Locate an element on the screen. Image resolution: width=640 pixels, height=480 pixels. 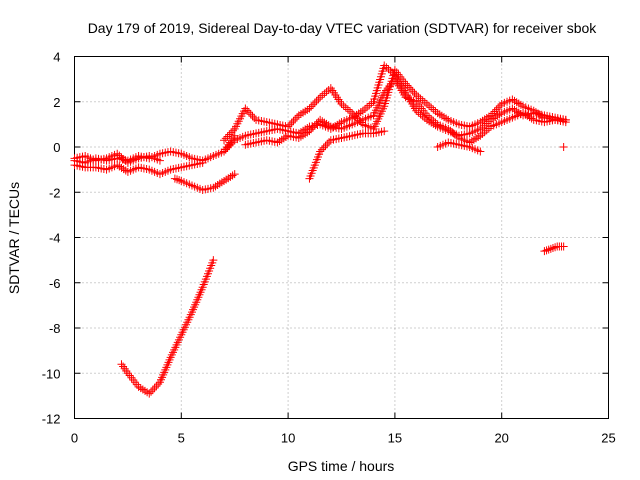
series-track-k is located at coordinates (554, 249).